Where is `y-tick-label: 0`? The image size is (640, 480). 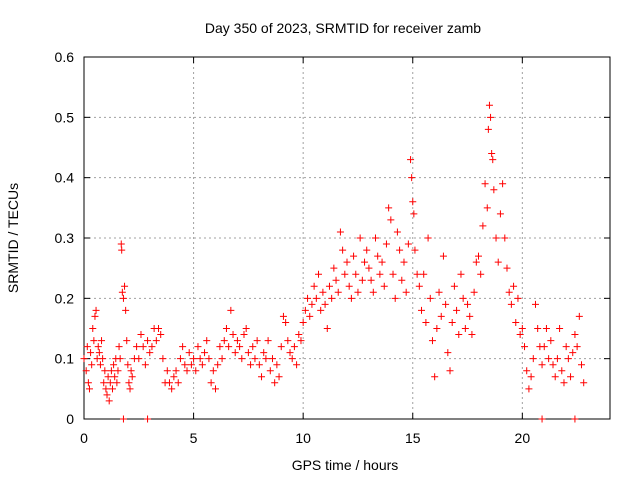 y-tick-label: 0 is located at coordinates (70, 419).